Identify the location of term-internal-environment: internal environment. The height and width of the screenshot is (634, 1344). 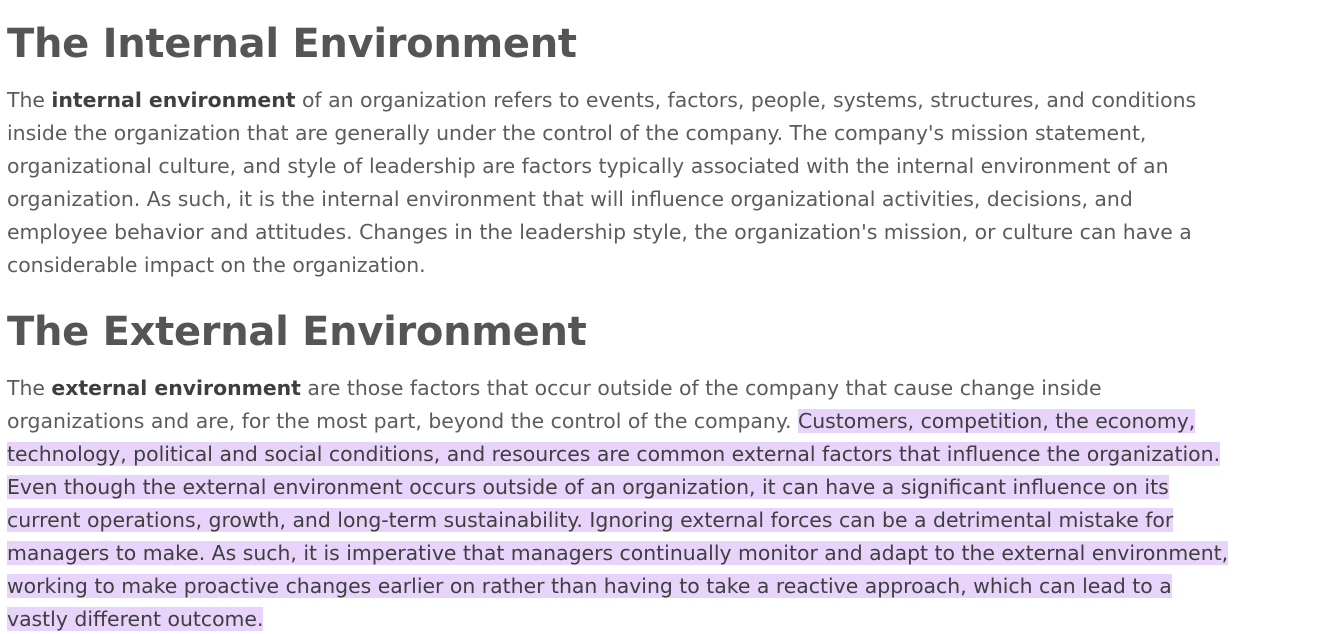
(173, 100).